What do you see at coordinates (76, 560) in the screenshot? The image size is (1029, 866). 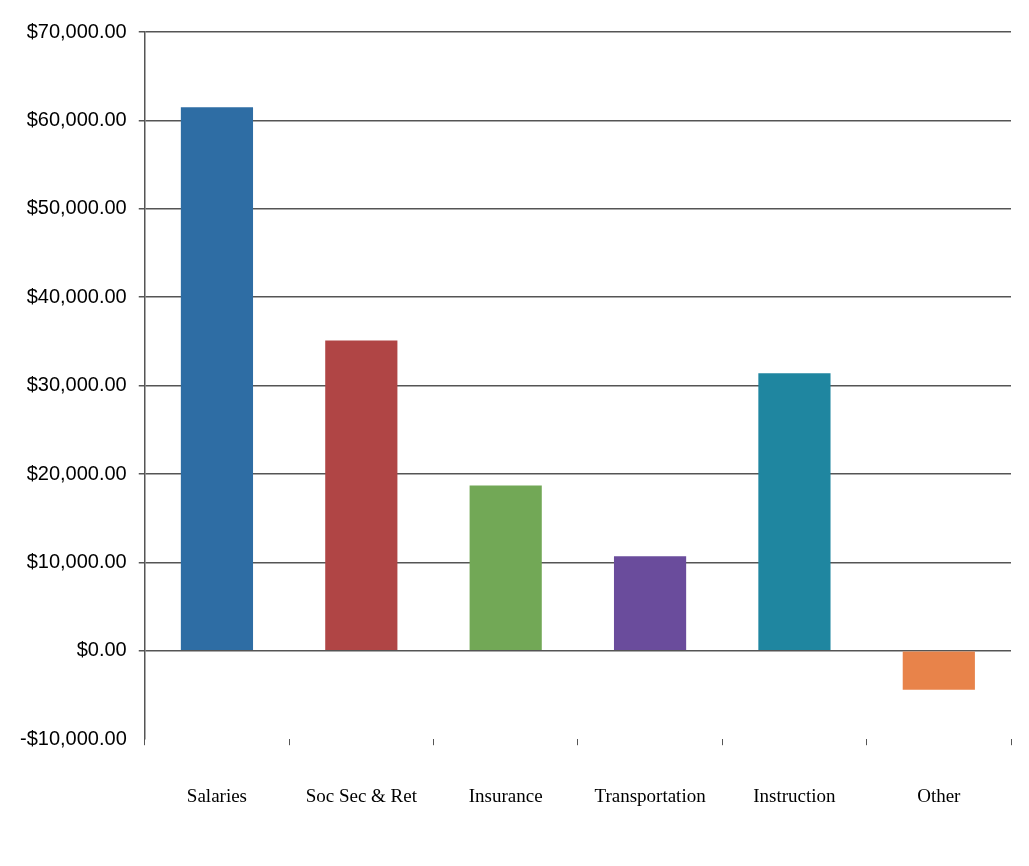 I see `y-tick-label: $10,000.00` at bounding box center [76, 560].